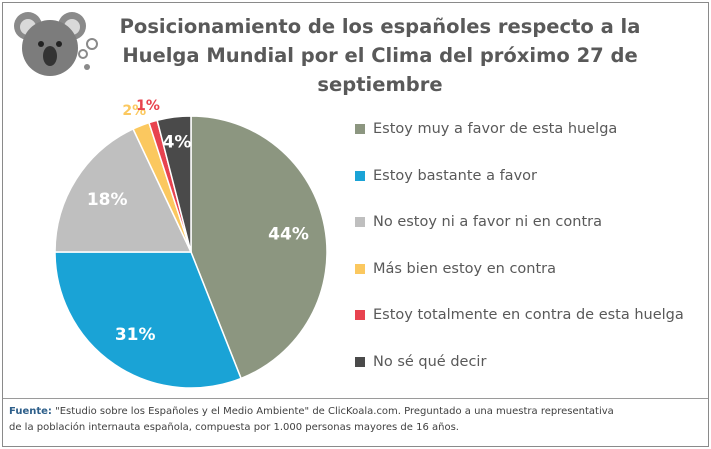 The width and height of the screenshot is (711, 449). What do you see at coordinates (135, 335) in the screenshot?
I see `pie-data-label-1: 31%` at bounding box center [135, 335].